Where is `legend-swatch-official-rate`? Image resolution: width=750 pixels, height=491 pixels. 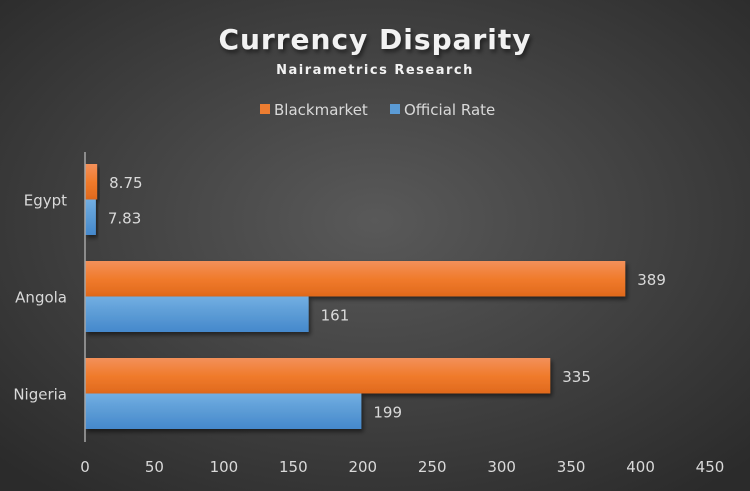
legend-swatch-official-rate is located at coordinates (395, 109).